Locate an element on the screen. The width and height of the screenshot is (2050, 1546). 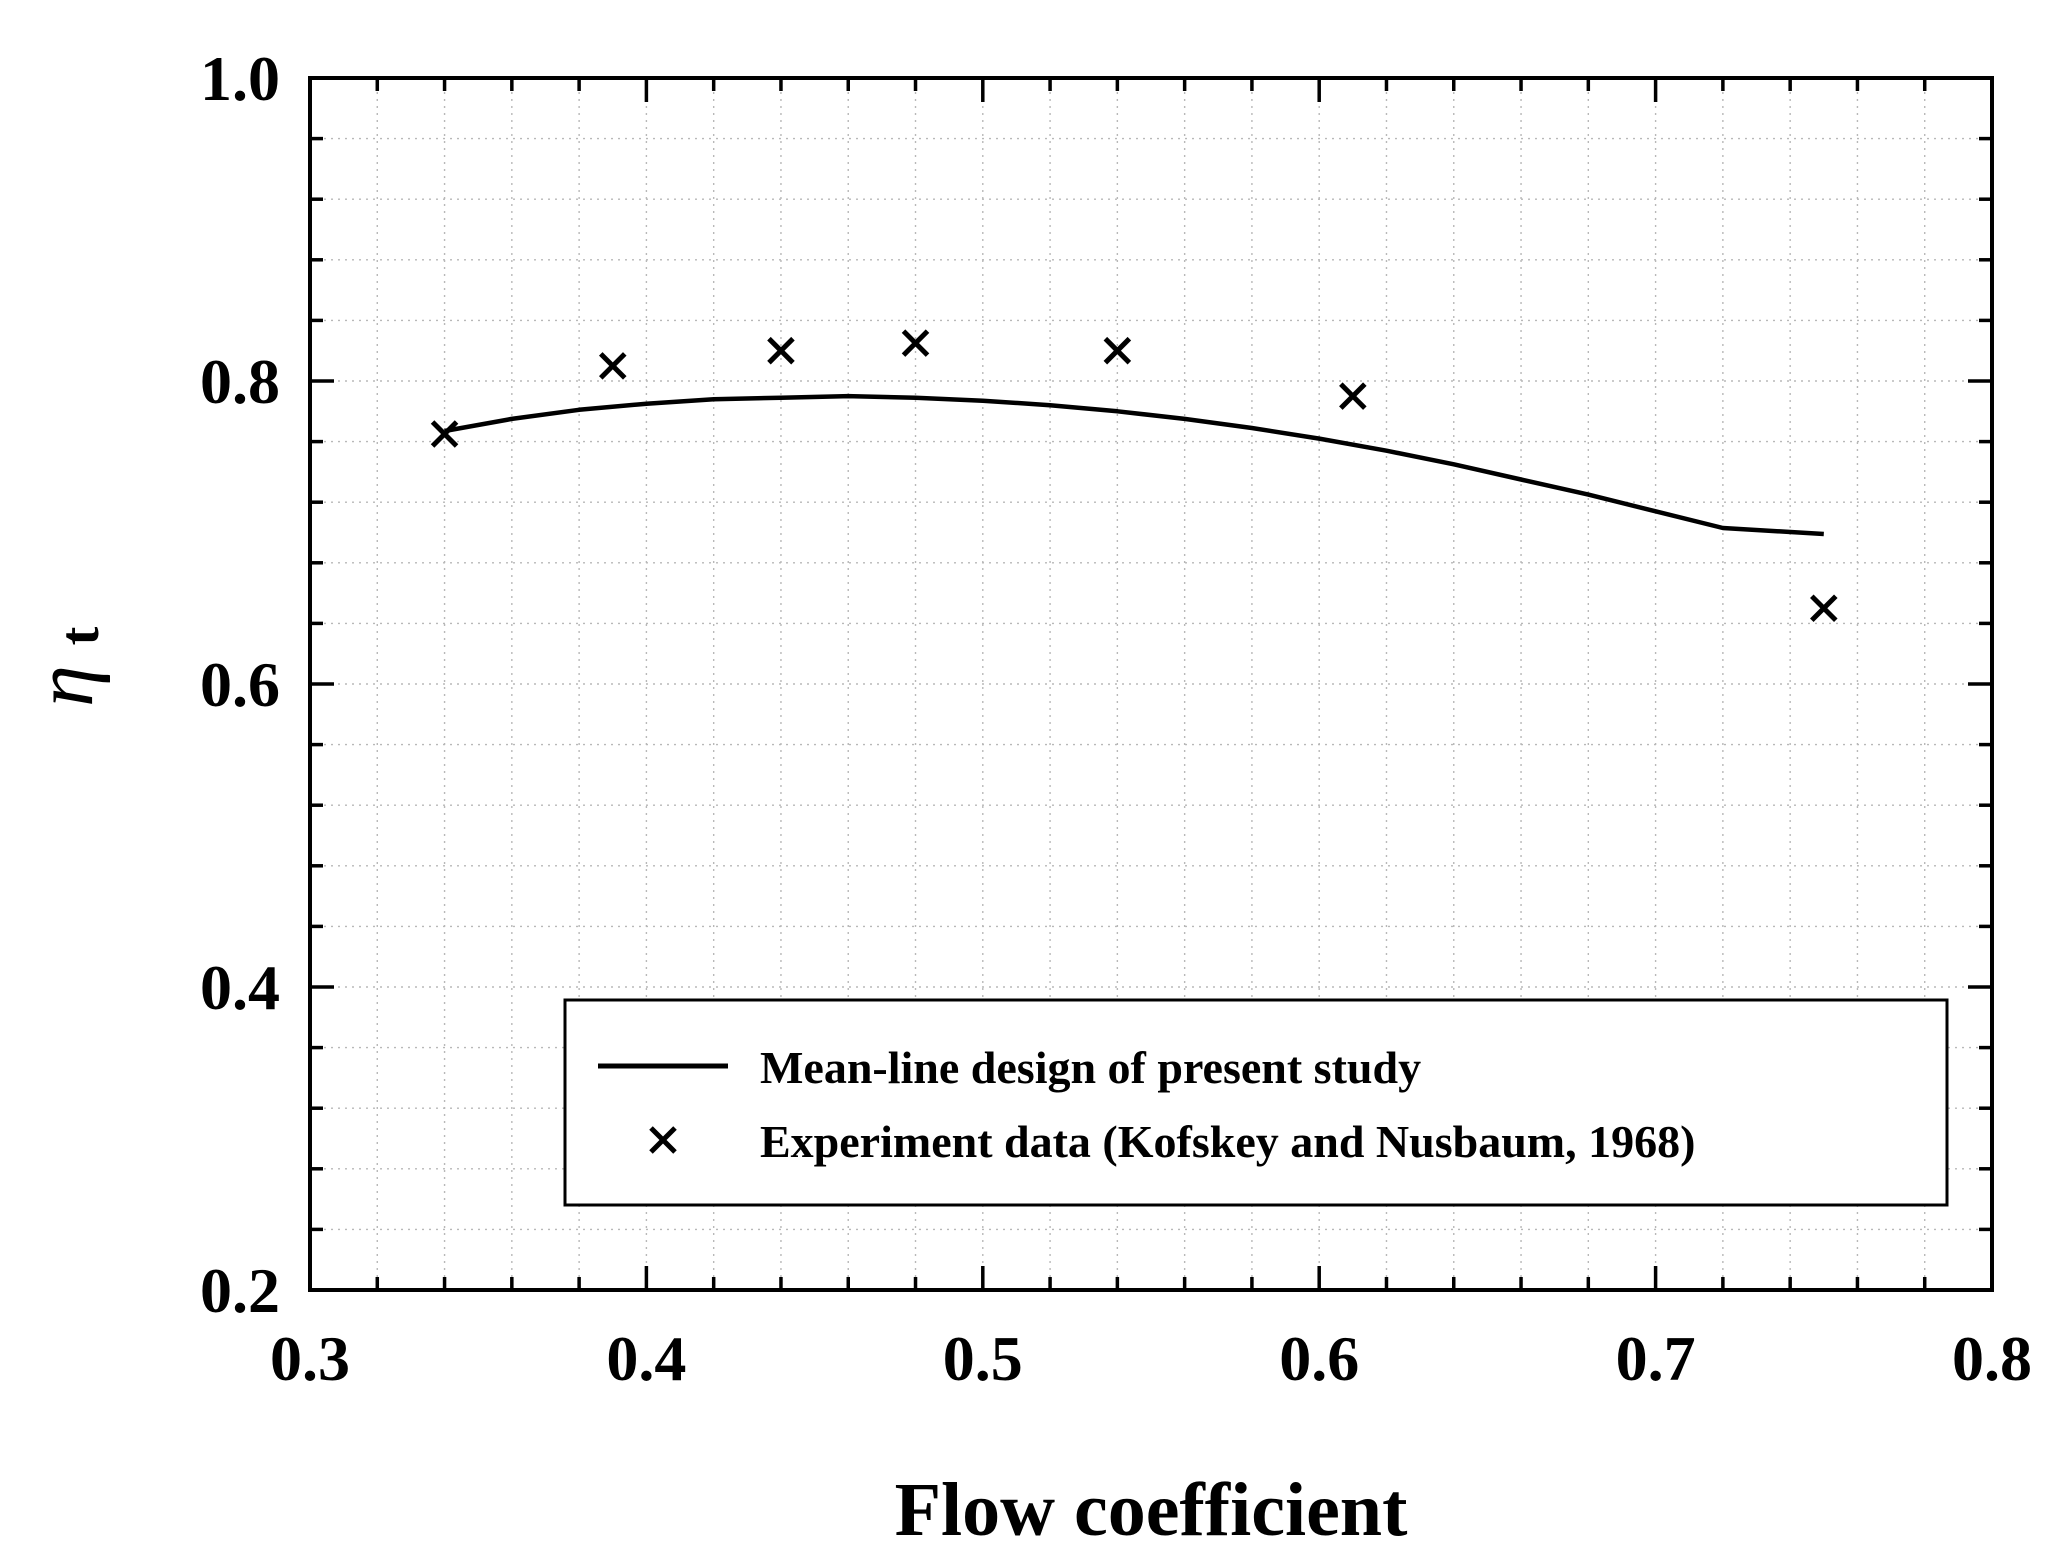
legend-label-mean-line: Mean-line design of present study is located at coordinates (1090, 1067).